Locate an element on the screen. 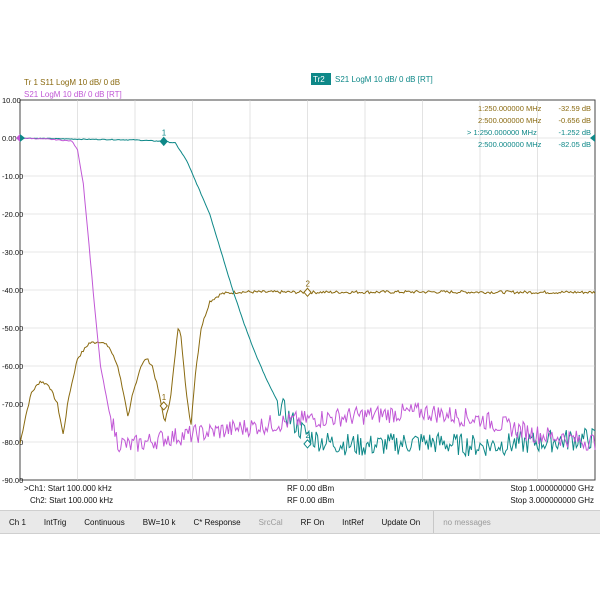 This screenshot has height=600, width=600. reference-arrow-right is located at coordinates (592, 138).